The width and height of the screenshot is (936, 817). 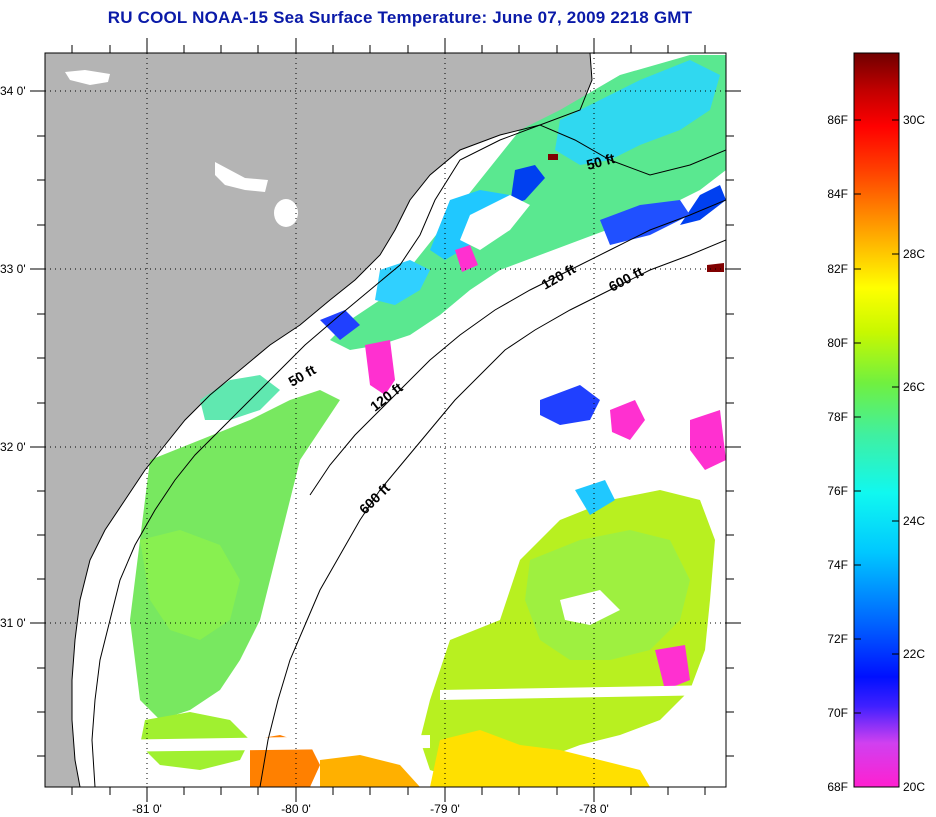 What do you see at coordinates (594, 809) in the screenshot?
I see `lon-label-78: -78 0'` at bounding box center [594, 809].